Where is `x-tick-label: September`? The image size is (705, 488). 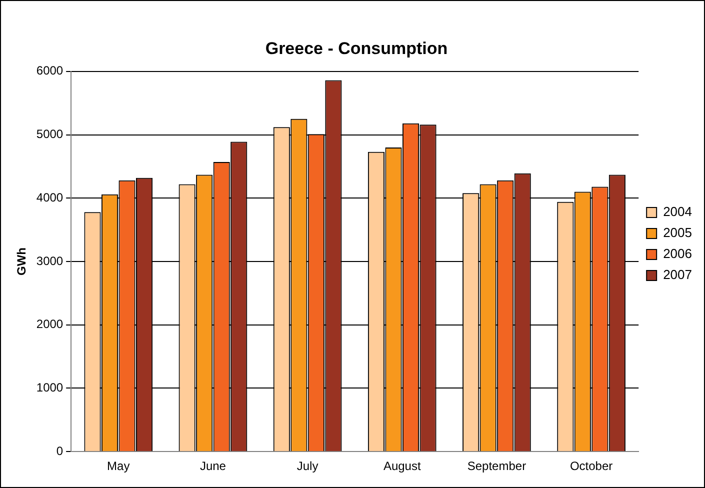 x-tick-label: September is located at coordinates (496, 466).